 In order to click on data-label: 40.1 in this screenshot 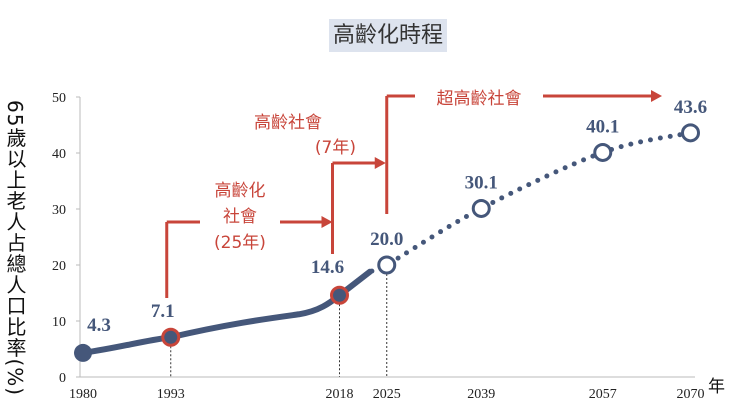, I will do `click(602, 126)`.